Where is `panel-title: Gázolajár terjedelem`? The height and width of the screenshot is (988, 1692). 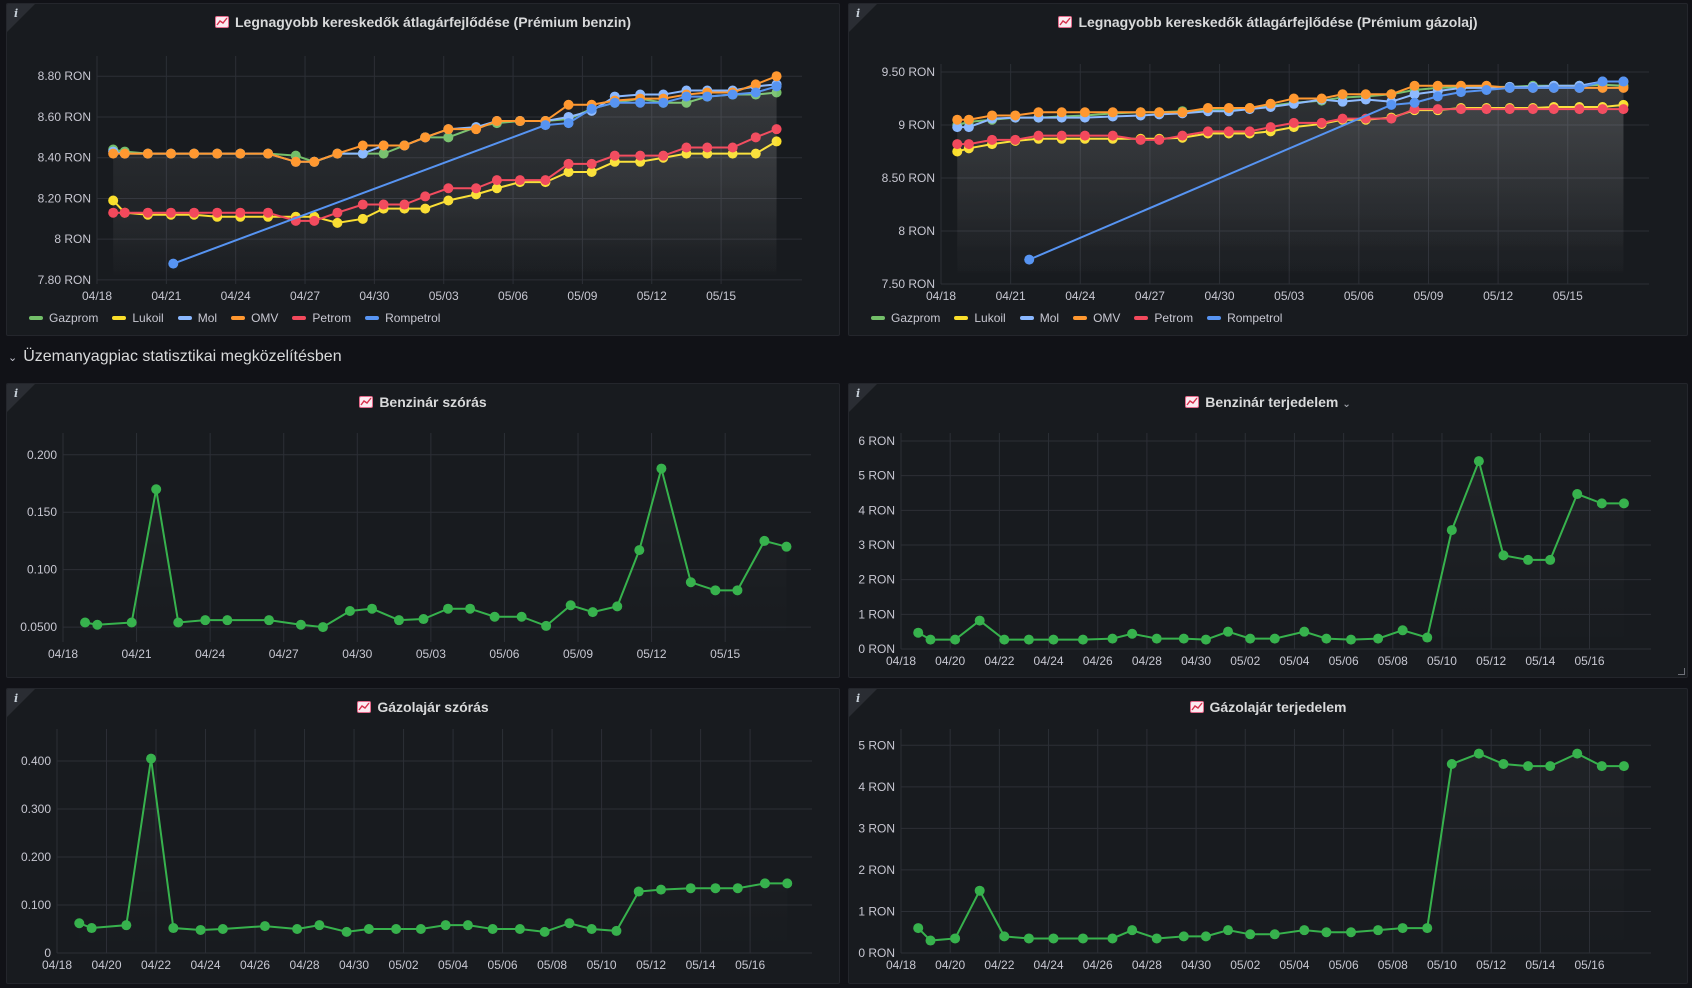 panel-title: Gázolajár terjedelem is located at coordinates (1268, 707).